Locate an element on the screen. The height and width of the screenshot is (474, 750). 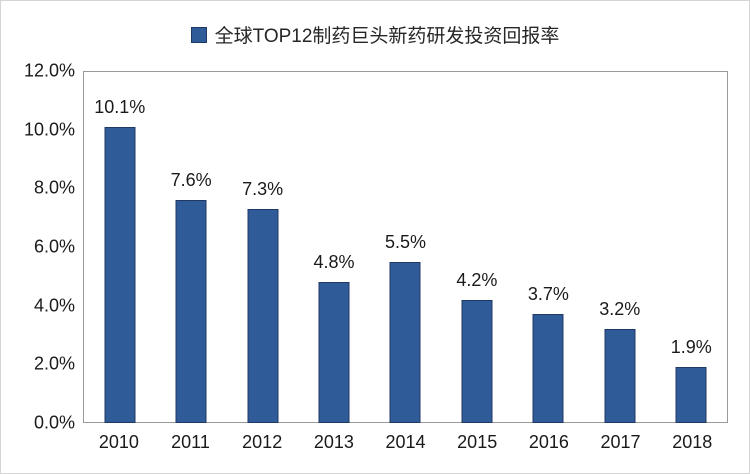
x-axis-tick-label: 2014 is located at coordinates (405, 442).